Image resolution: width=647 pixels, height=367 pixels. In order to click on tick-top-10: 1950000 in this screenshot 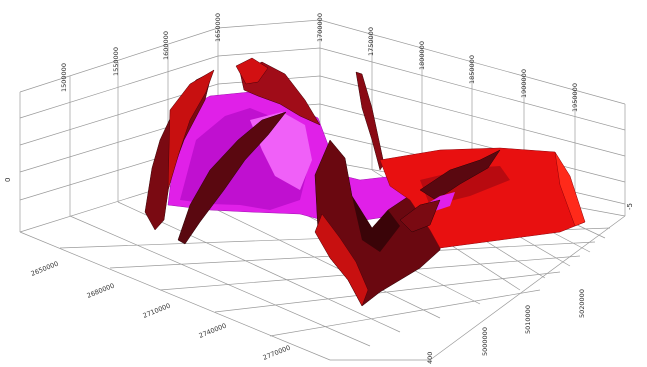, I will do `click(575, 97)`.